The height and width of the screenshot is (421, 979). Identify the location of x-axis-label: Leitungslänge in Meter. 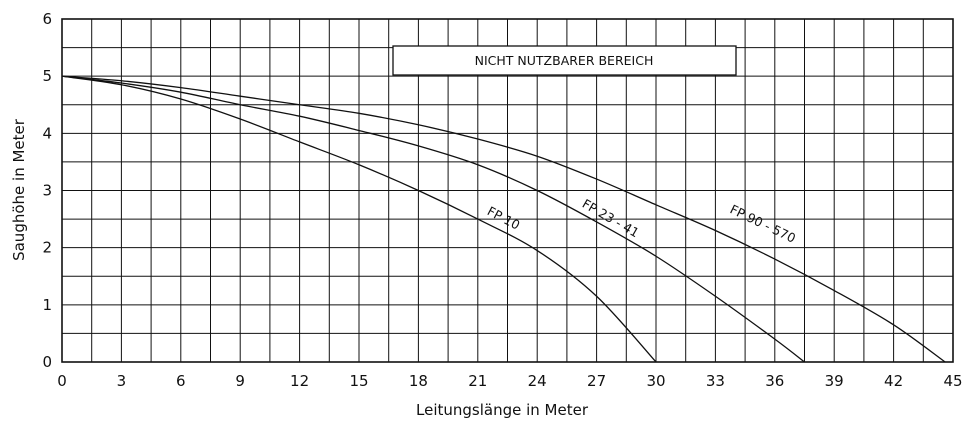
(502, 410).